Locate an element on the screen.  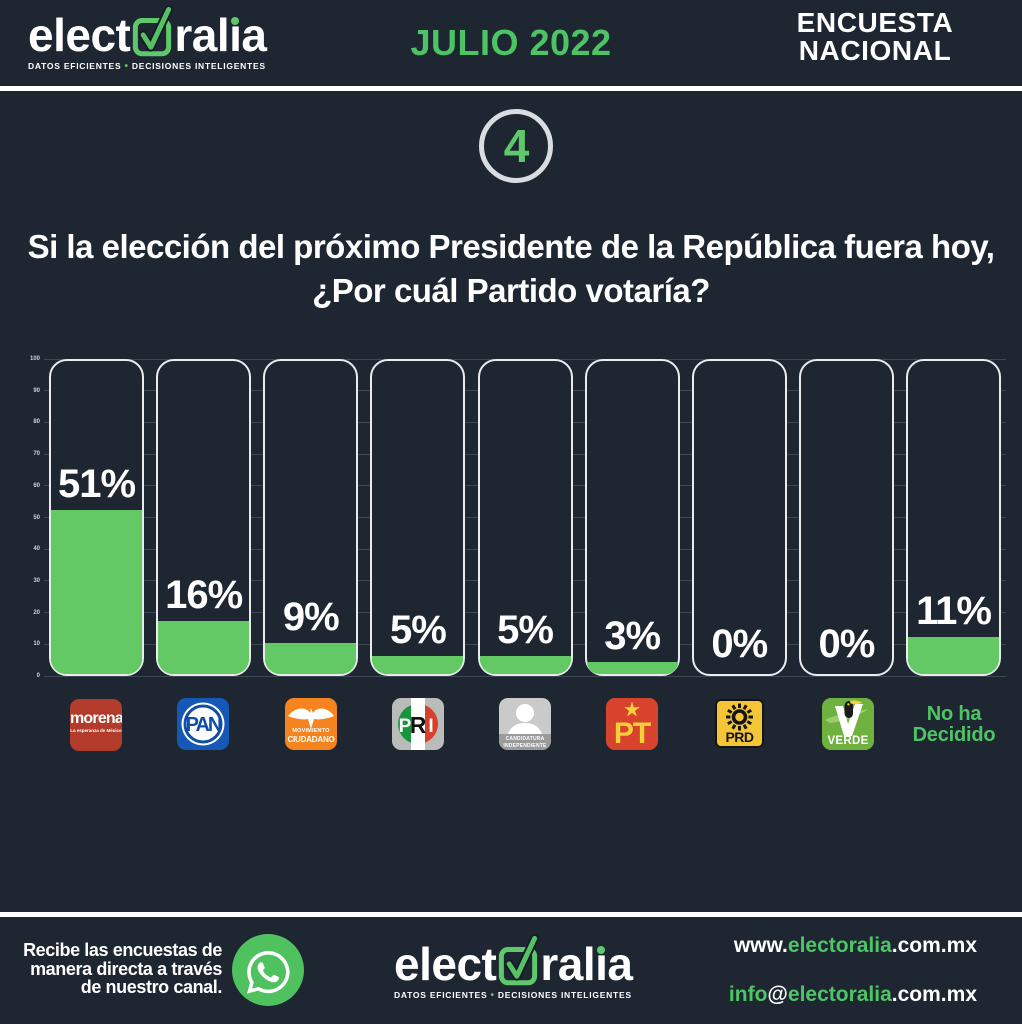
website-url: www.electoralia.com.mx is located at coordinates (816, 946).